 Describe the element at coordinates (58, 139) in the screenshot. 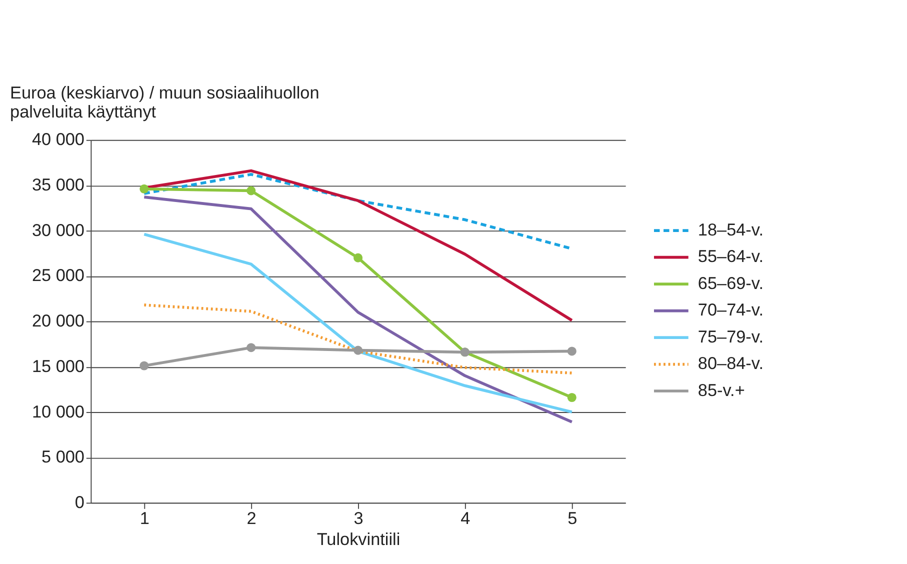

I see `y-tick-label: 40 000` at that location.